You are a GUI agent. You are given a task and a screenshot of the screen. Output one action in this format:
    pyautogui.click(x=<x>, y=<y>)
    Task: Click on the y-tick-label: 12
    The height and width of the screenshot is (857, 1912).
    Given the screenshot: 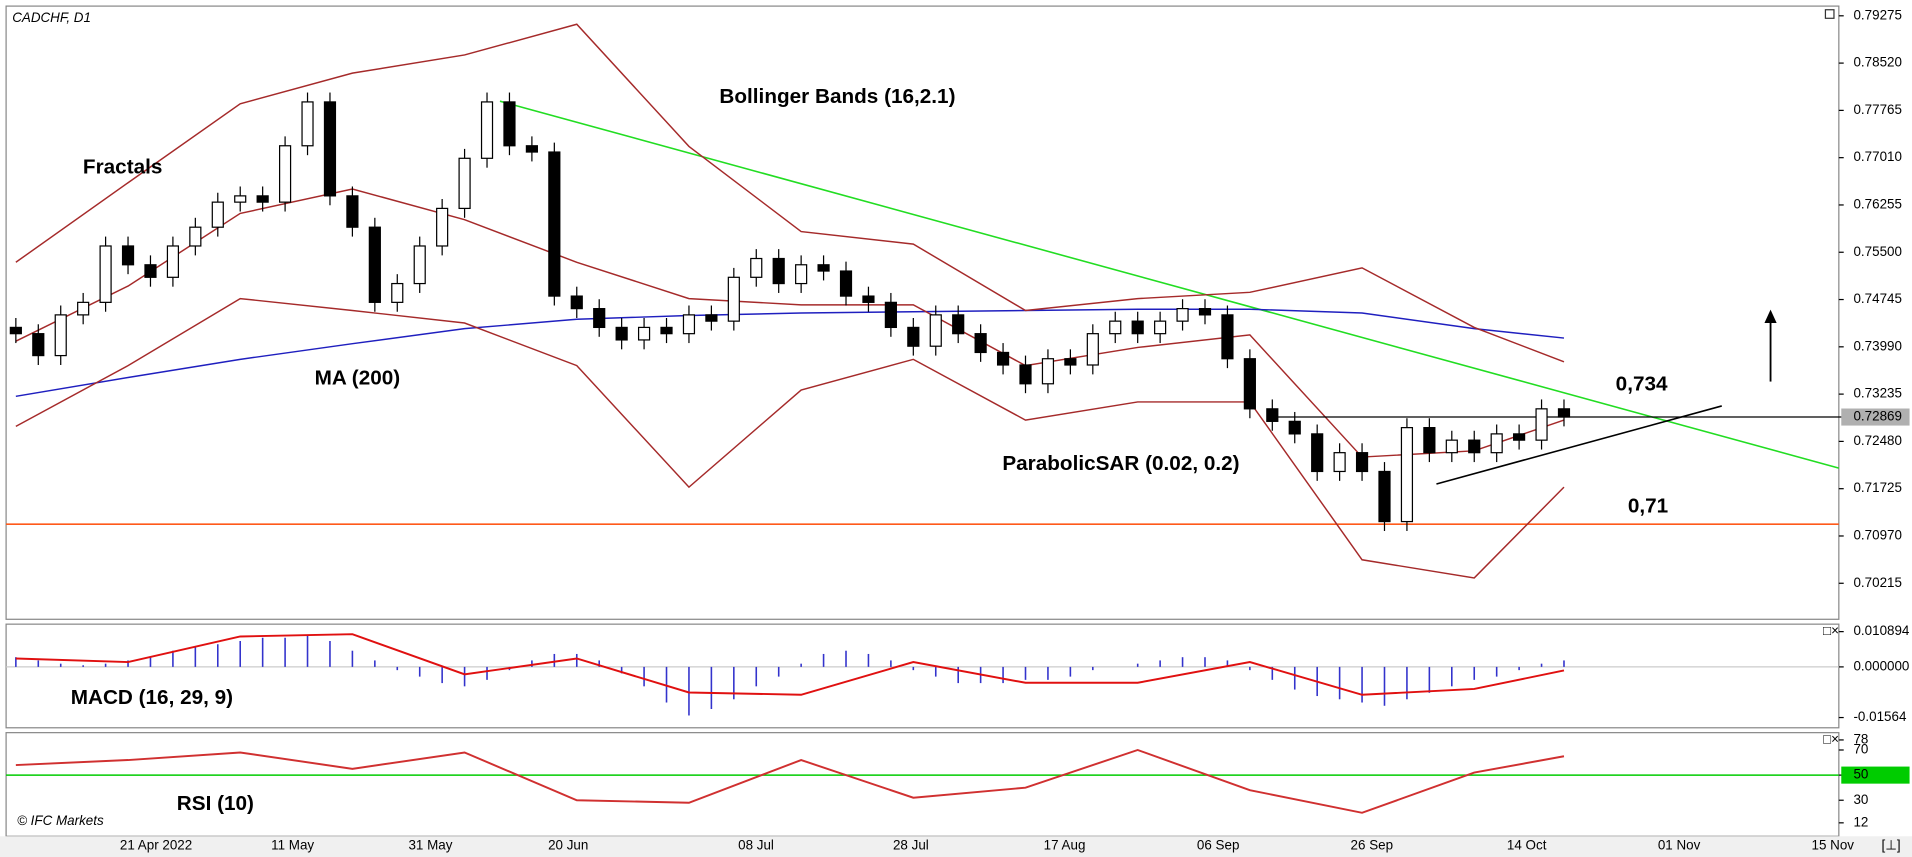 What is the action you would take?
    pyautogui.click(x=1860, y=821)
    